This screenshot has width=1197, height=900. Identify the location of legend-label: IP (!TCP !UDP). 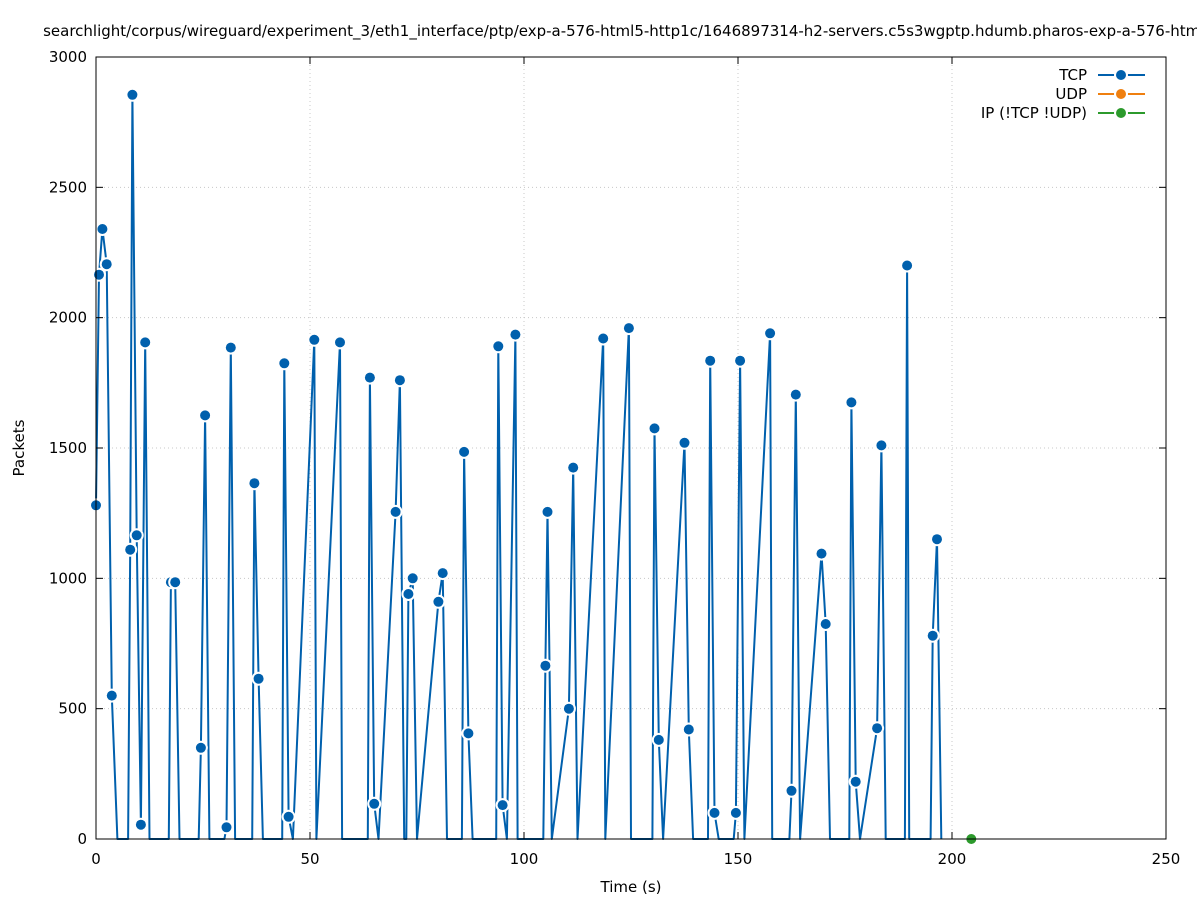
(1034, 113).